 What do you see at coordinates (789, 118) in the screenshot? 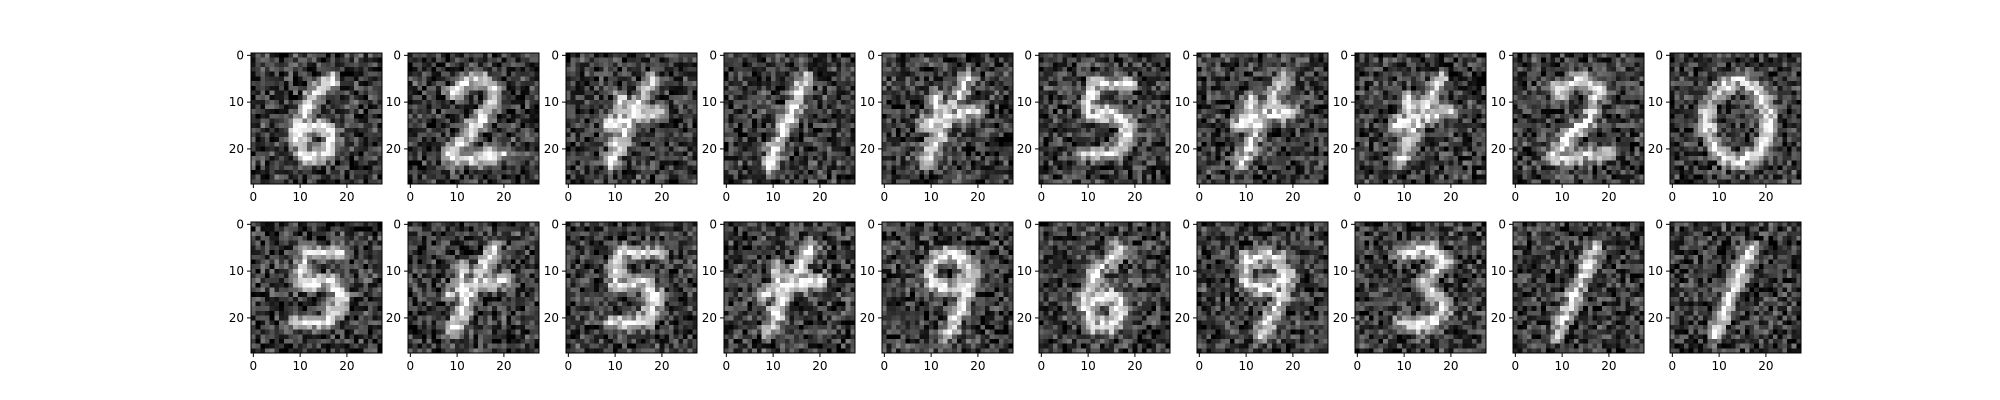
I see `axes-frame` at bounding box center [789, 118].